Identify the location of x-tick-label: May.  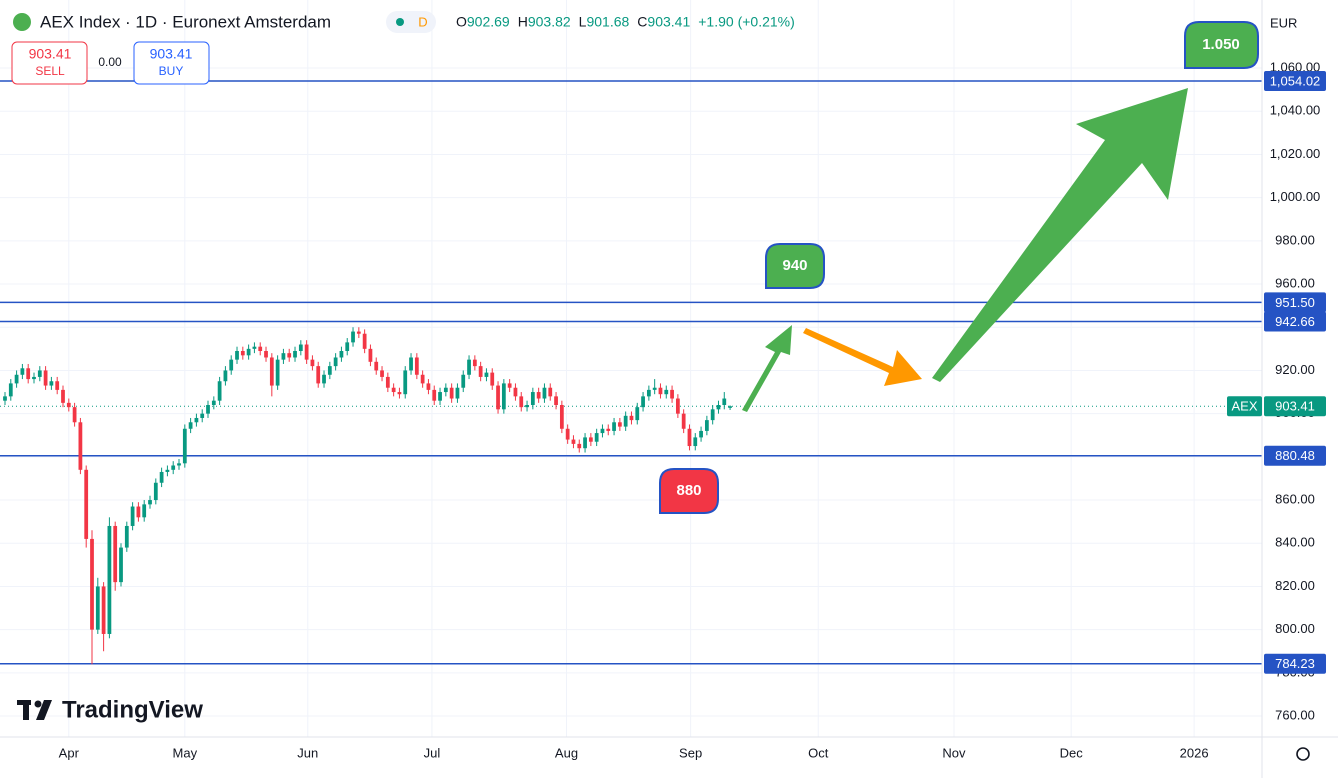
(185, 752).